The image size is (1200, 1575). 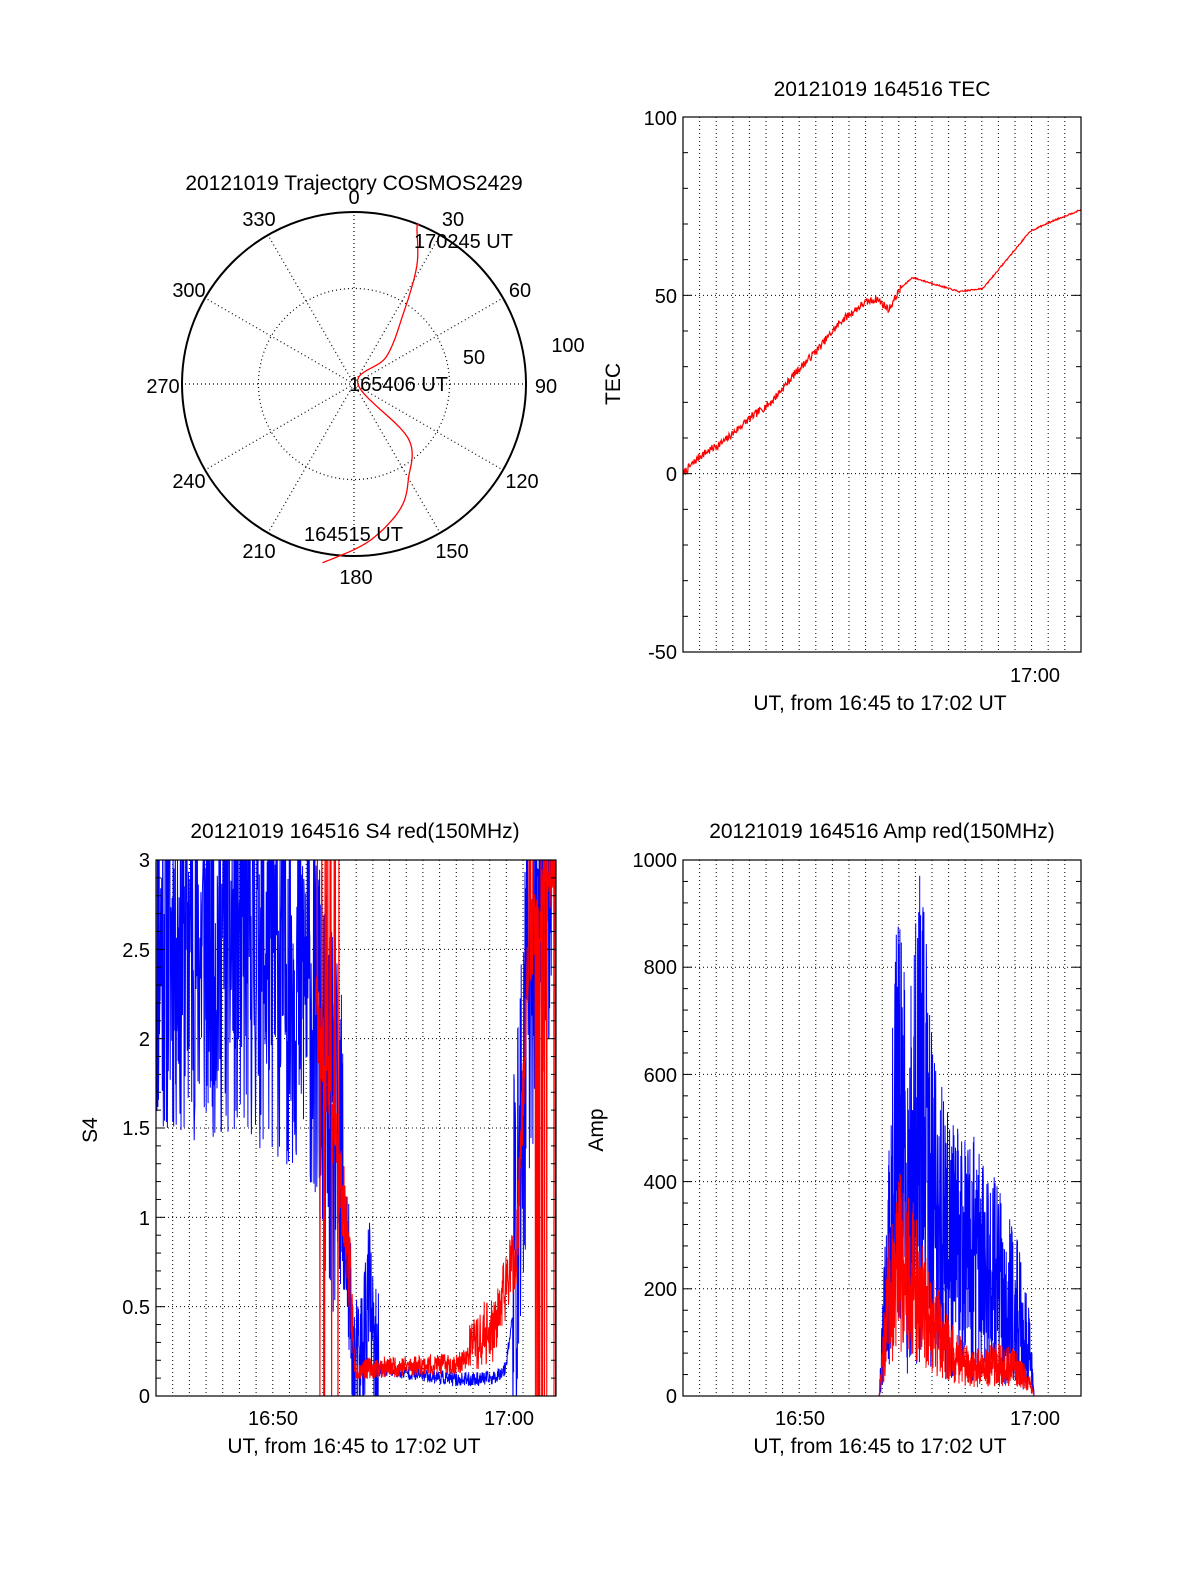 I want to click on radius-label-50: 50, so click(x=474, y=358).